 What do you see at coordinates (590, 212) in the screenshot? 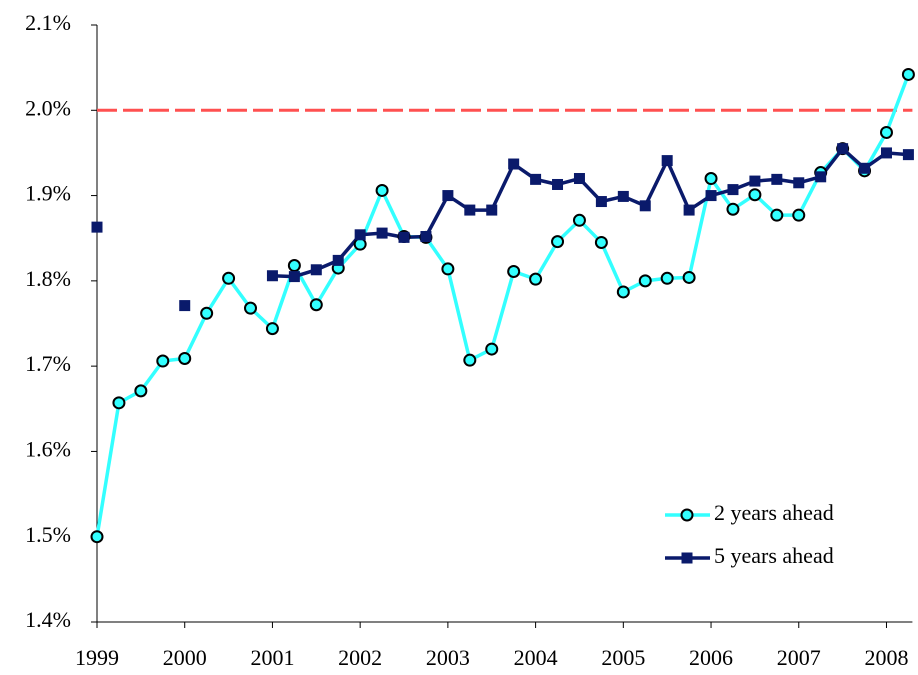
I see `series-line` at bounding box center [590, 212].